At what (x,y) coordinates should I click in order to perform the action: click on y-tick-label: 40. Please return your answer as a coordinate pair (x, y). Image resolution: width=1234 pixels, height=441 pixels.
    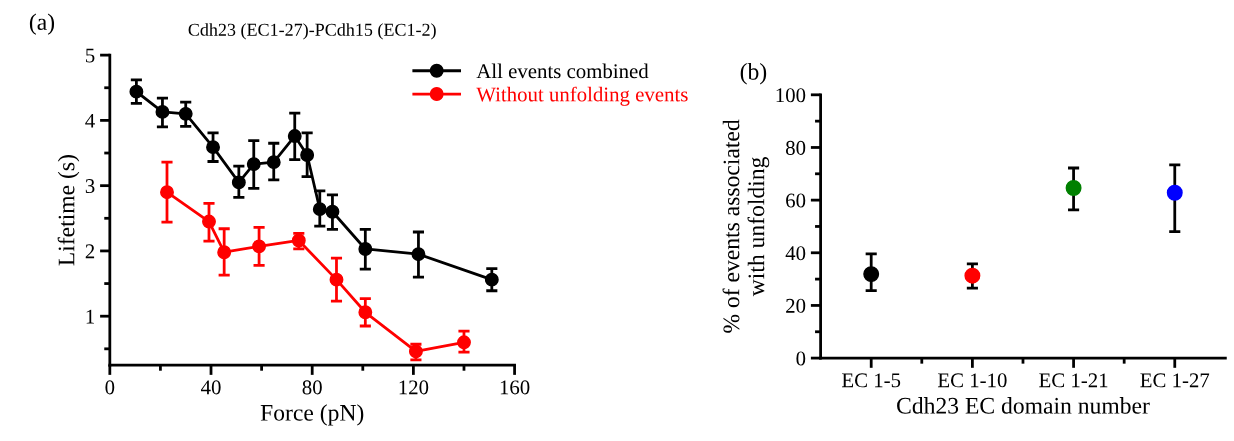
    Looking at the image, I should click on (795, 253).